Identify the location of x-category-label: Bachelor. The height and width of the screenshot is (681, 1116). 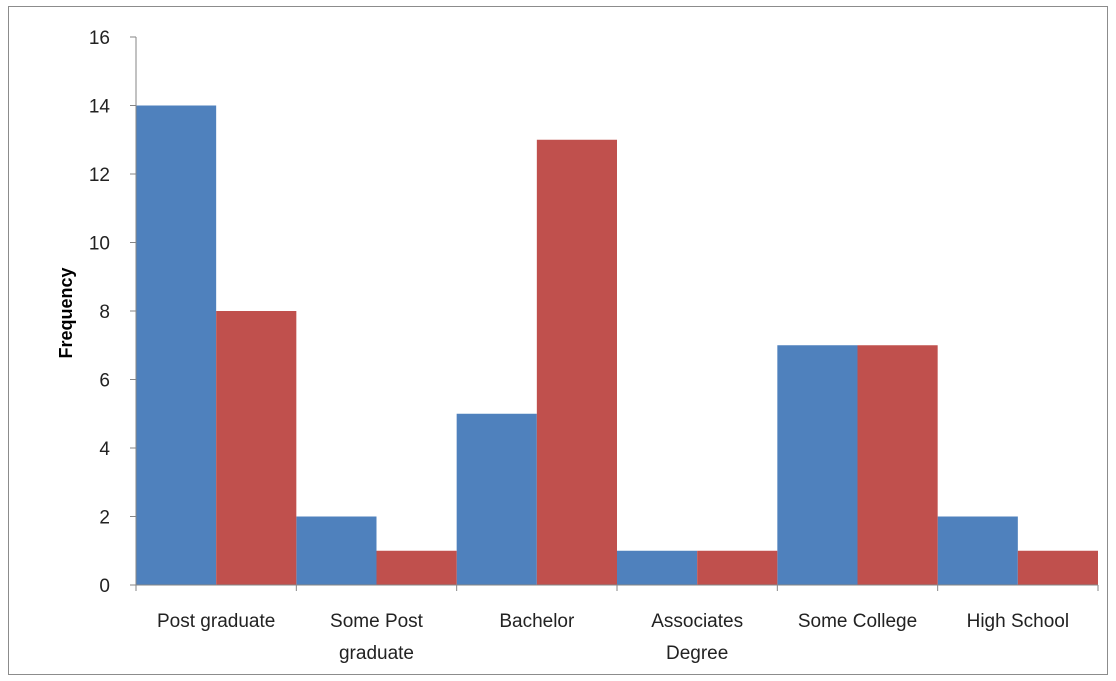
(537, 621).